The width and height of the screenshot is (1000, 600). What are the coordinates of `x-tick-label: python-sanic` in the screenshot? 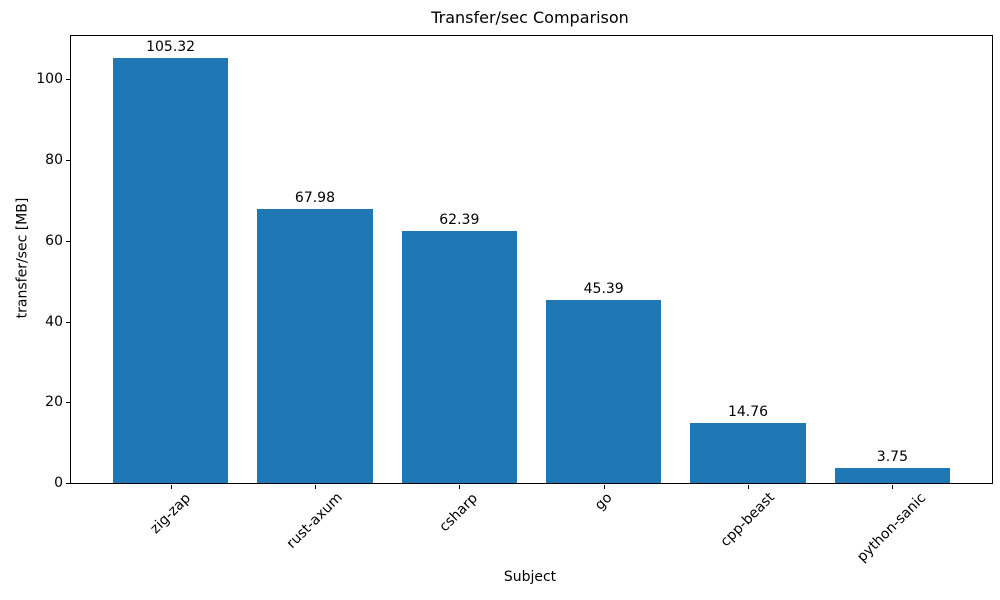 It's located at (892, 527).